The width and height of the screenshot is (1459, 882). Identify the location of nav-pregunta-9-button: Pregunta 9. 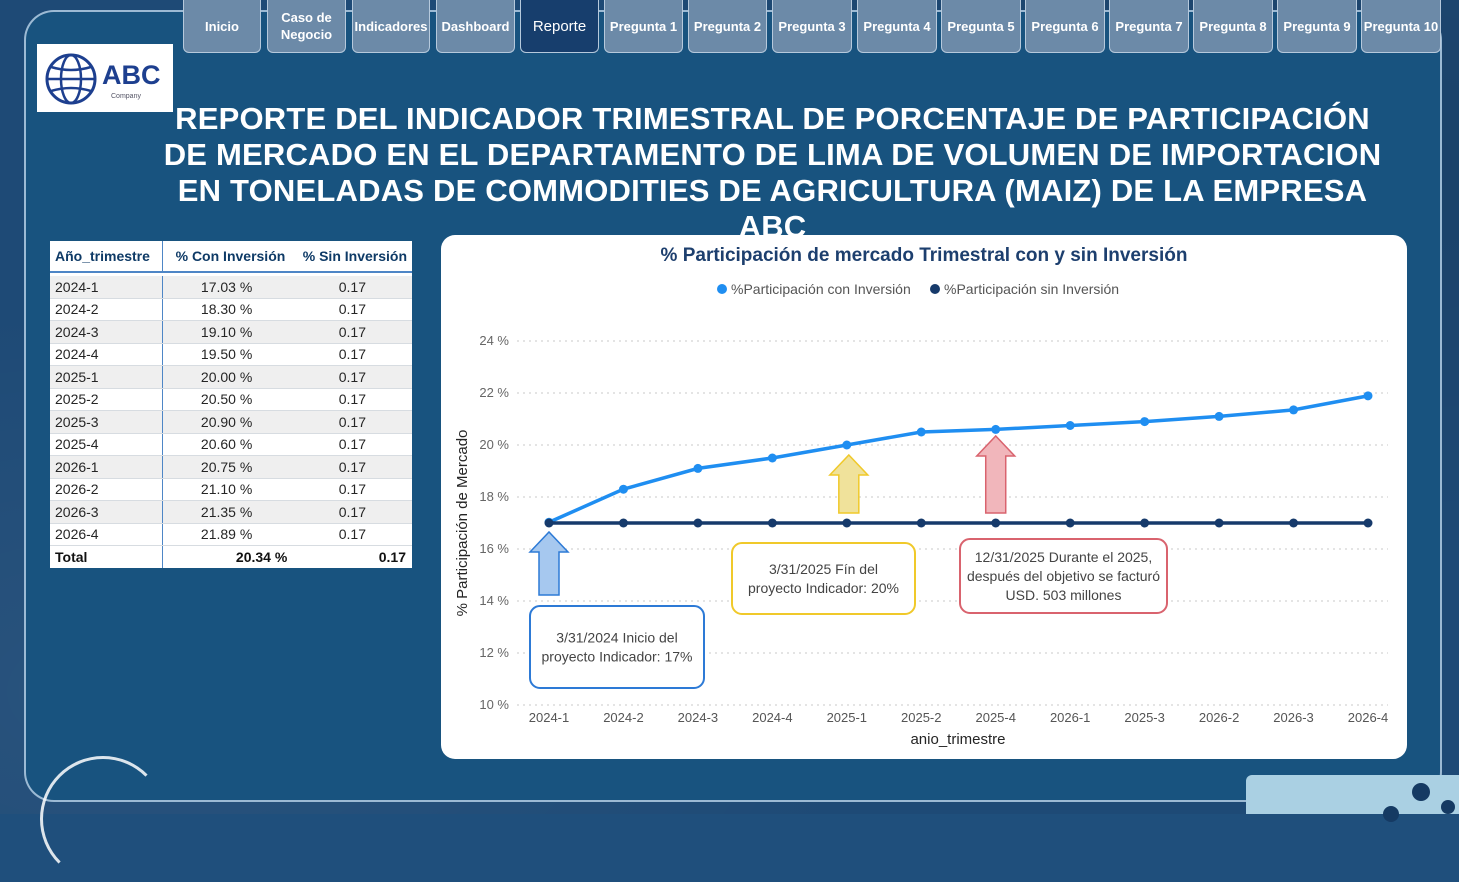
(1317, 26).